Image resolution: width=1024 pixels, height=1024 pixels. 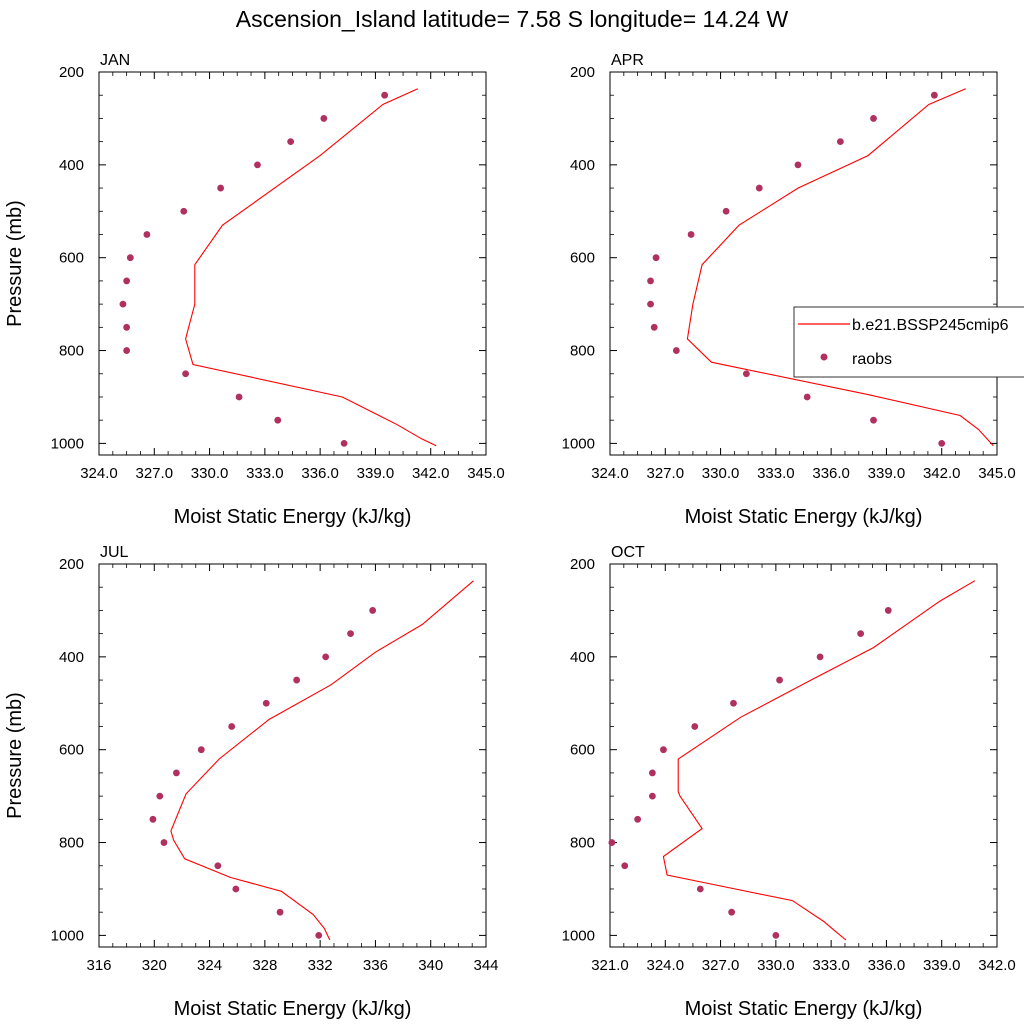 I want to click on x-tick-label: 328, so click(x=264, y=965).